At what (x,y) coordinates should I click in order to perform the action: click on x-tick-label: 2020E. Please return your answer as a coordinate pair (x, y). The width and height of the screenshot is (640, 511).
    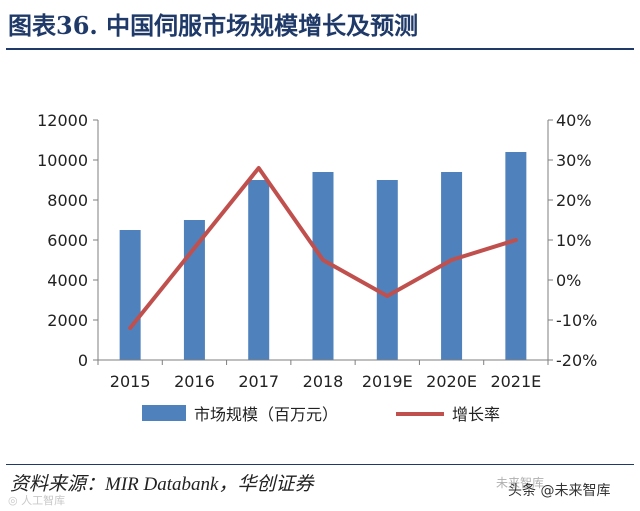
    Looking at the image, I should click on (451, 381).